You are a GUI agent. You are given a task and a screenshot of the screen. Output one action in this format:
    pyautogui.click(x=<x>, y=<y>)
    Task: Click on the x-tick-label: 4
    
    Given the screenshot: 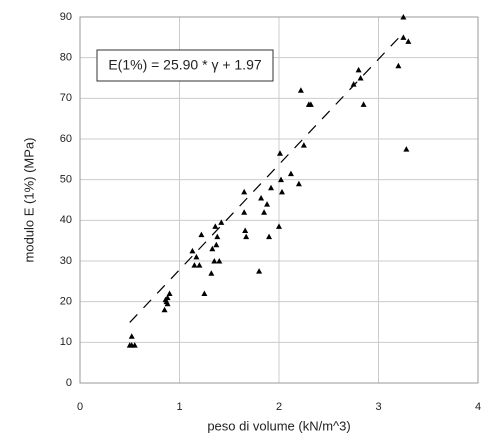 What is the action you would take?
    pyautogui.click(x=478, y=407)
    